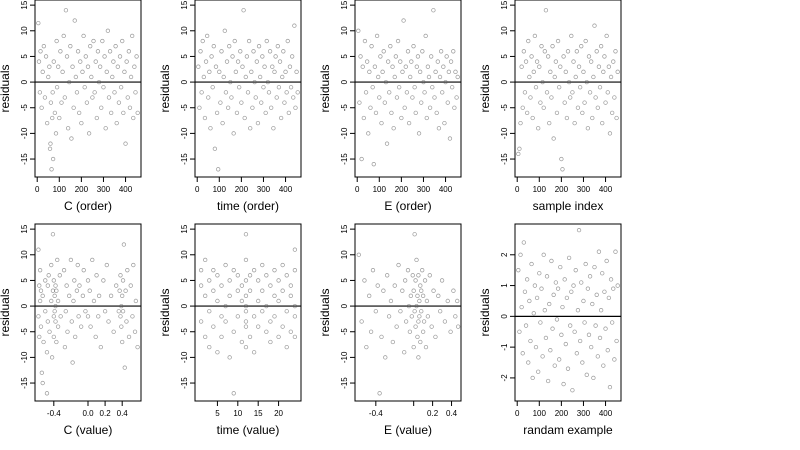  I want to click on y-tick-label: -10, so click(24, 133).